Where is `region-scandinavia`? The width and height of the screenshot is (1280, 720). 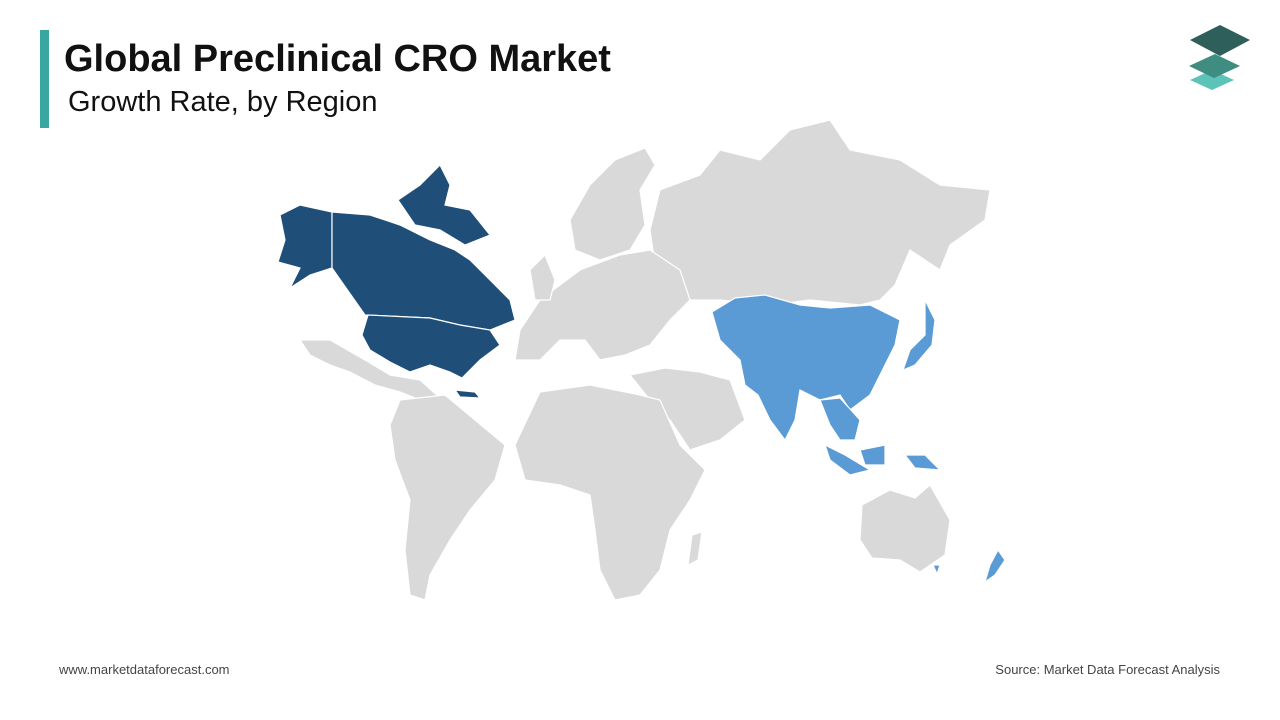
region-scandinavia is located at coordinates (612, 204).